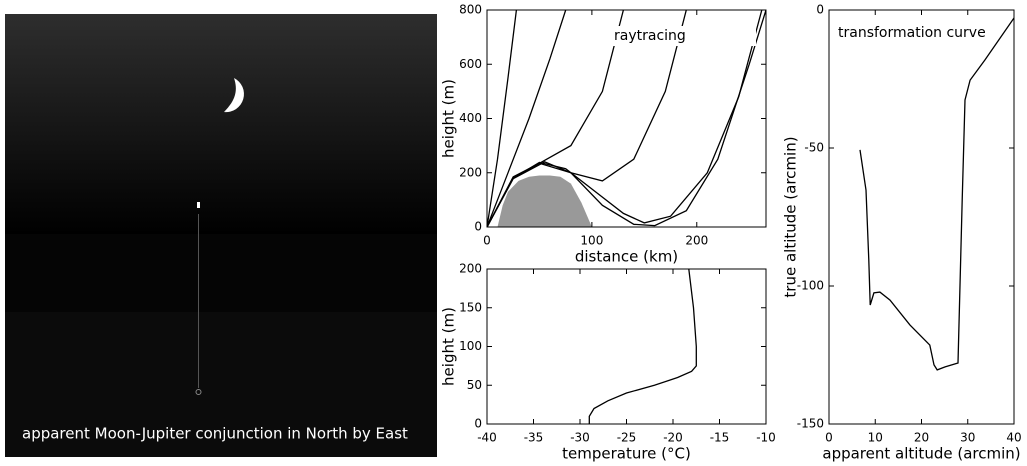 The height and width of the screenshot is (466, 1027). I want to click on x-tick-label: -25, so click(627, 438).